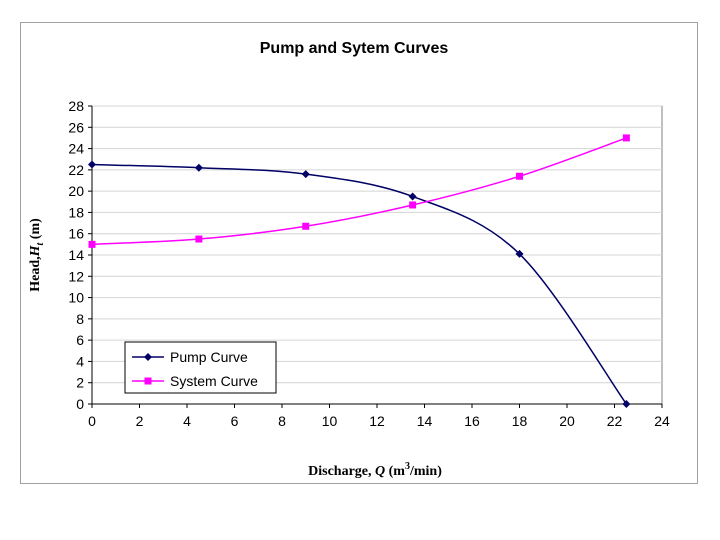  Describe the element at coordinates (35, 273) in the screenshot. I see `y-axis-label-prefix: Head,` at that location.